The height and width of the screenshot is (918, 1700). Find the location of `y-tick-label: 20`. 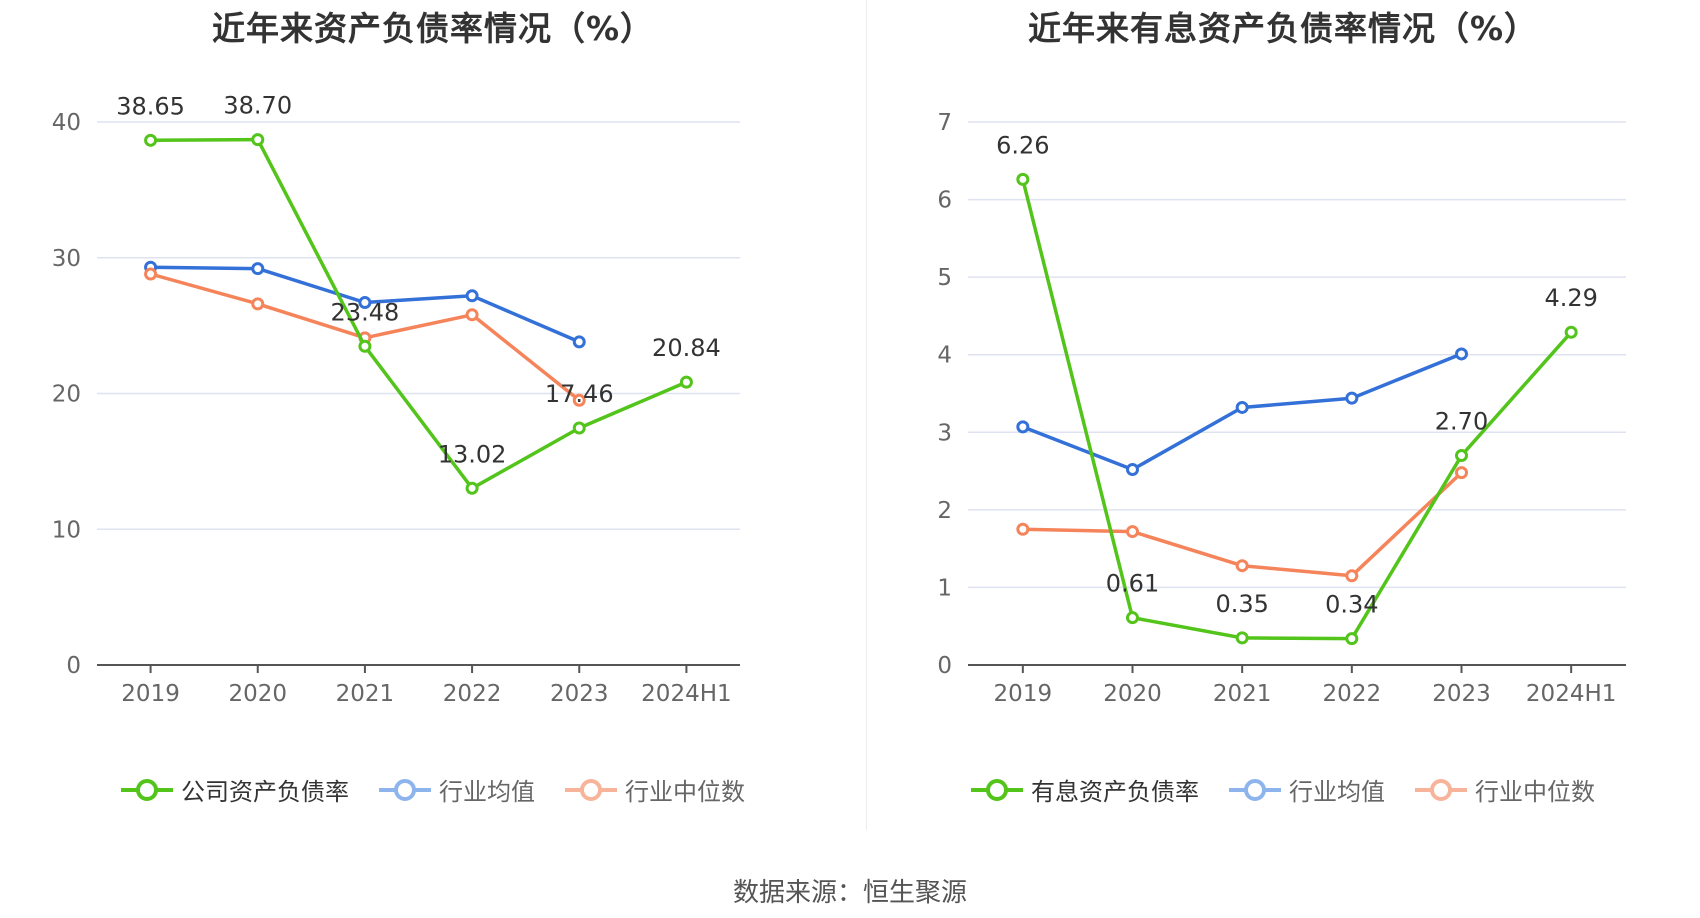

y-tick-label: 20 is located at coordinates (66, 395).